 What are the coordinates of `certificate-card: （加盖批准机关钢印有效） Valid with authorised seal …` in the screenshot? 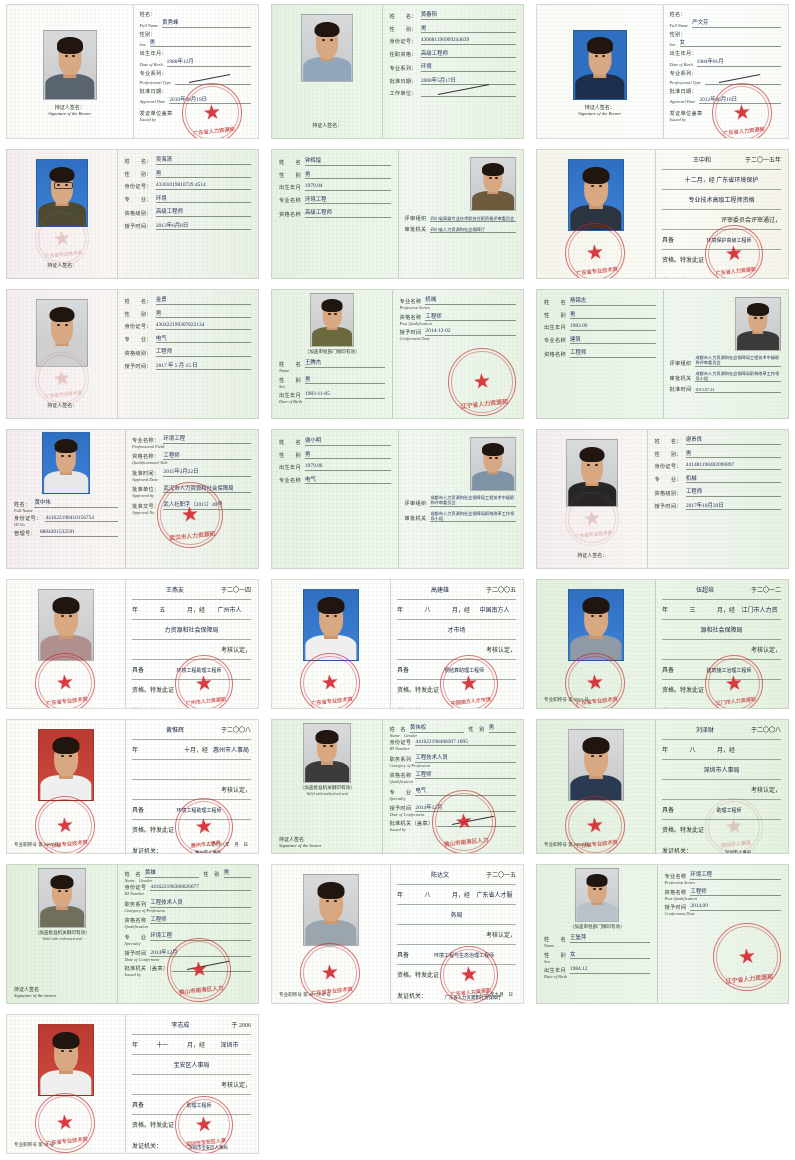 It's located at (397, 786).